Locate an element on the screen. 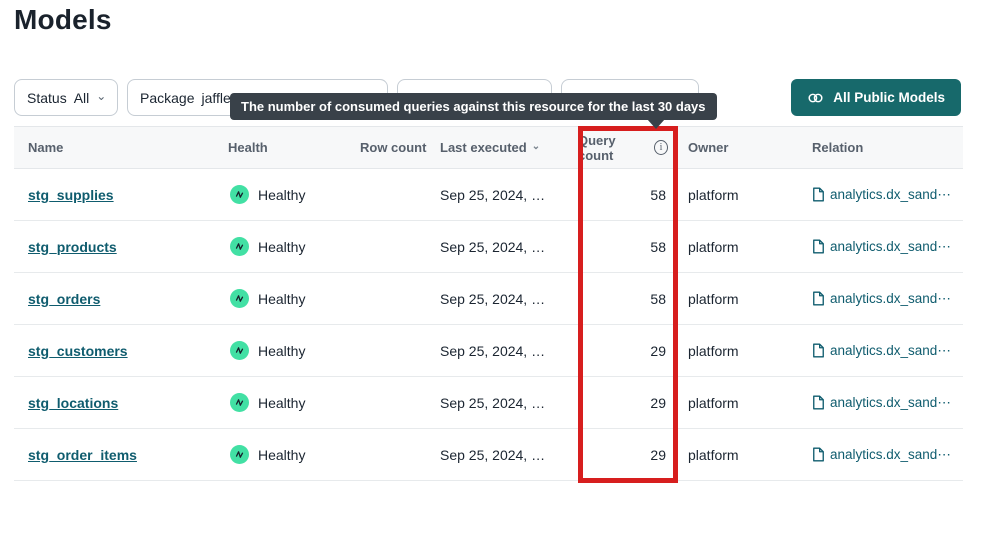  all-public-models-label: All Public Models is located at coordinates (889, 97).